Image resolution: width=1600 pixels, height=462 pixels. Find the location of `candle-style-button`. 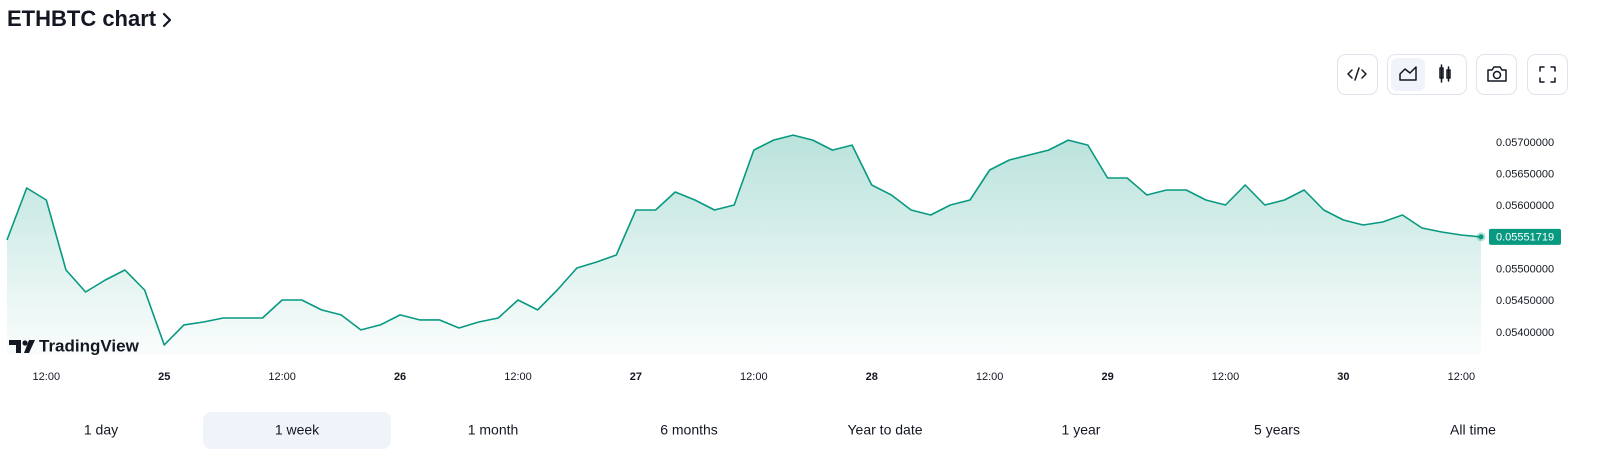

candle-style-button is located at coordinates (1445, 73).